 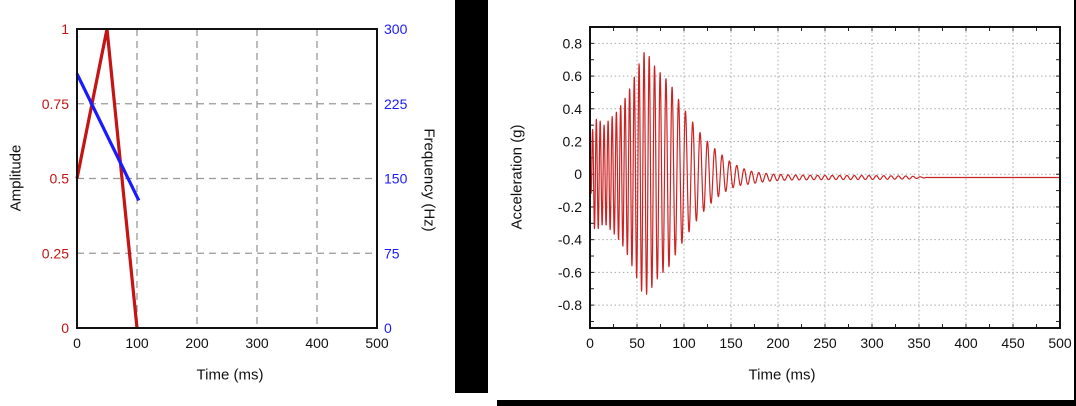 I want to click on svg-text: 0.6, so click(x=573, y=76).